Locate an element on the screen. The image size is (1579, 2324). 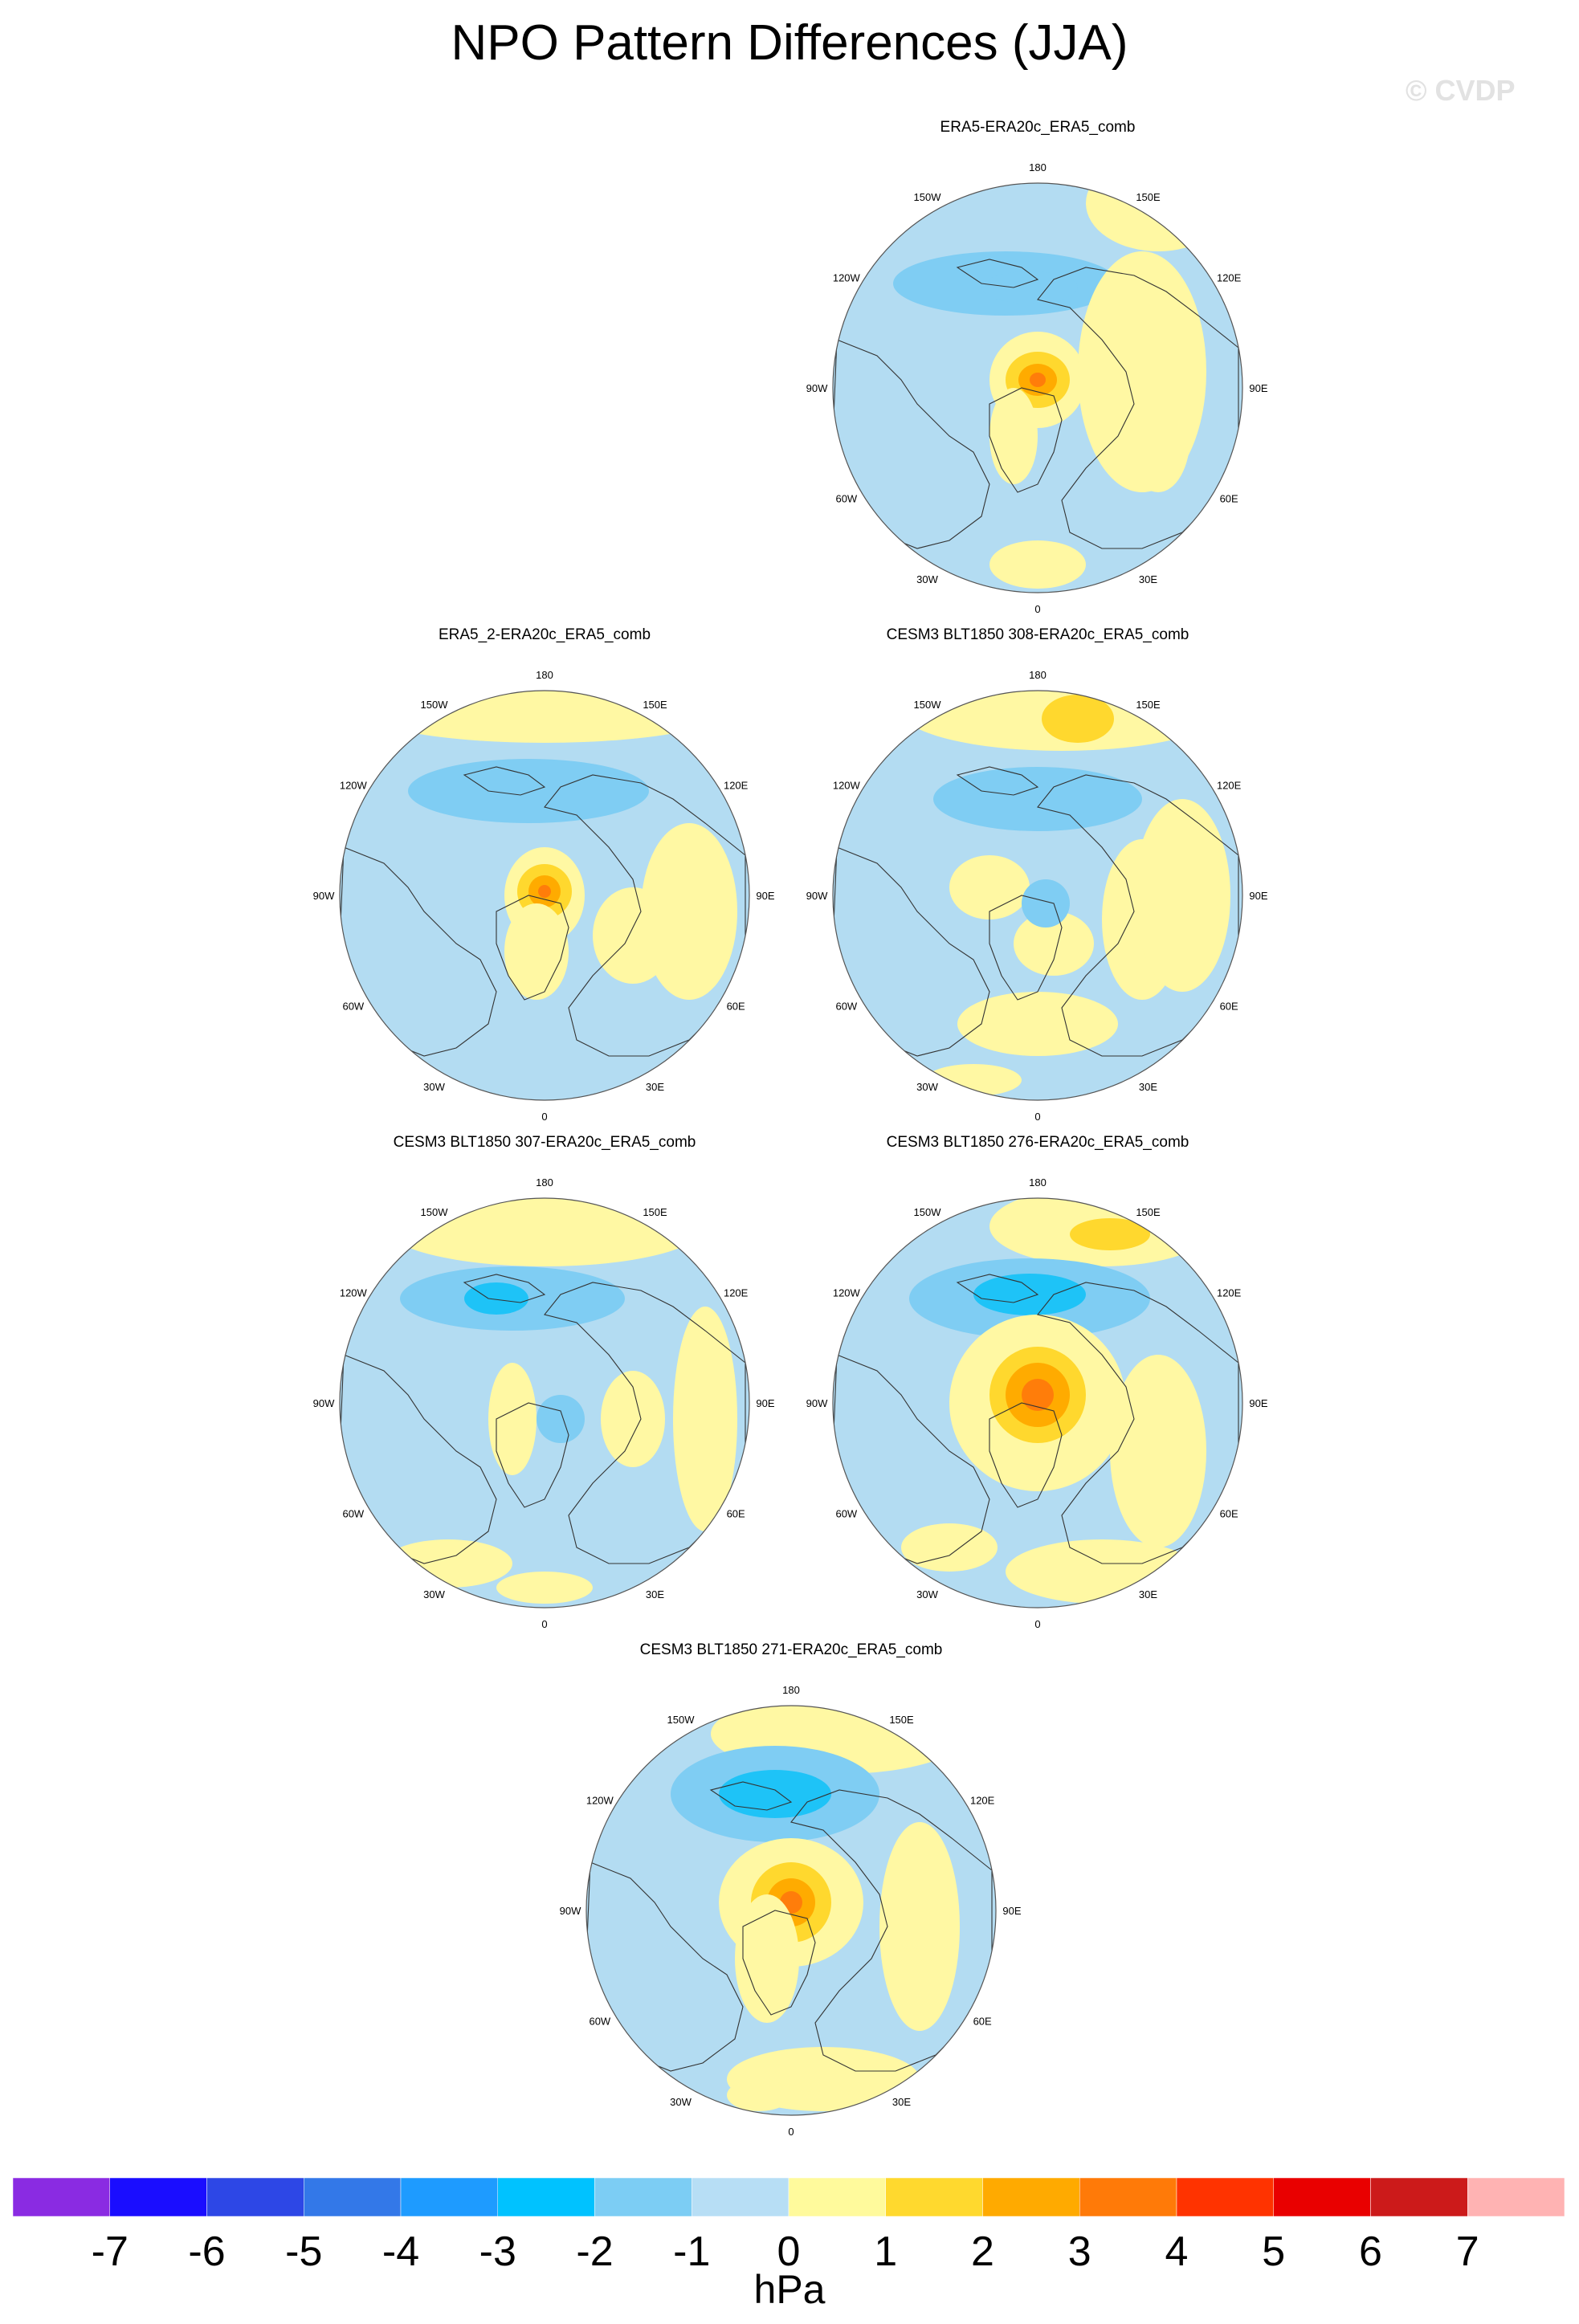
panel-title: ERA5-ERA20c_ERA5_comb is located at coordinates (1038, 128).